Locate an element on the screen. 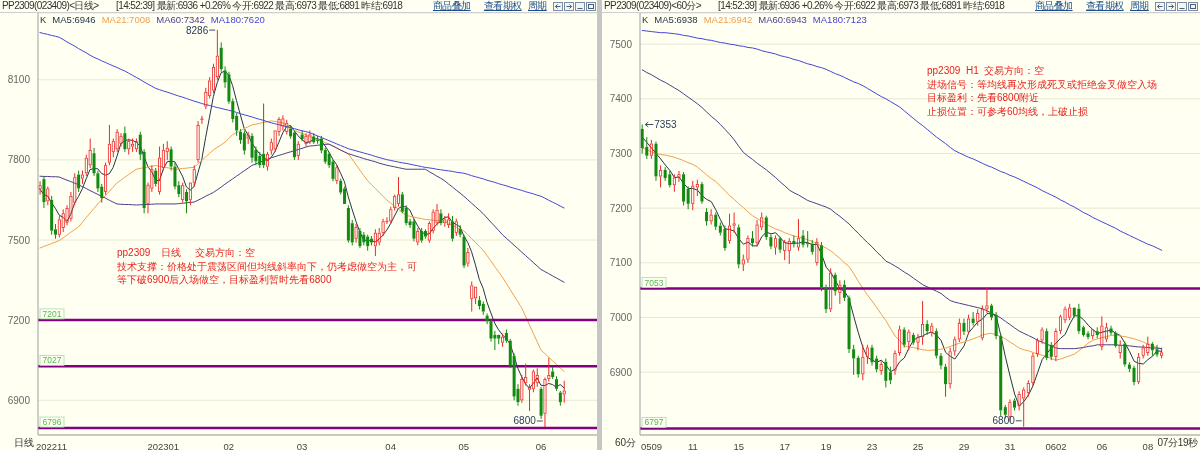 The image size is (1200, 450). text: MA5:6946 is located at coordinates (74, 19).